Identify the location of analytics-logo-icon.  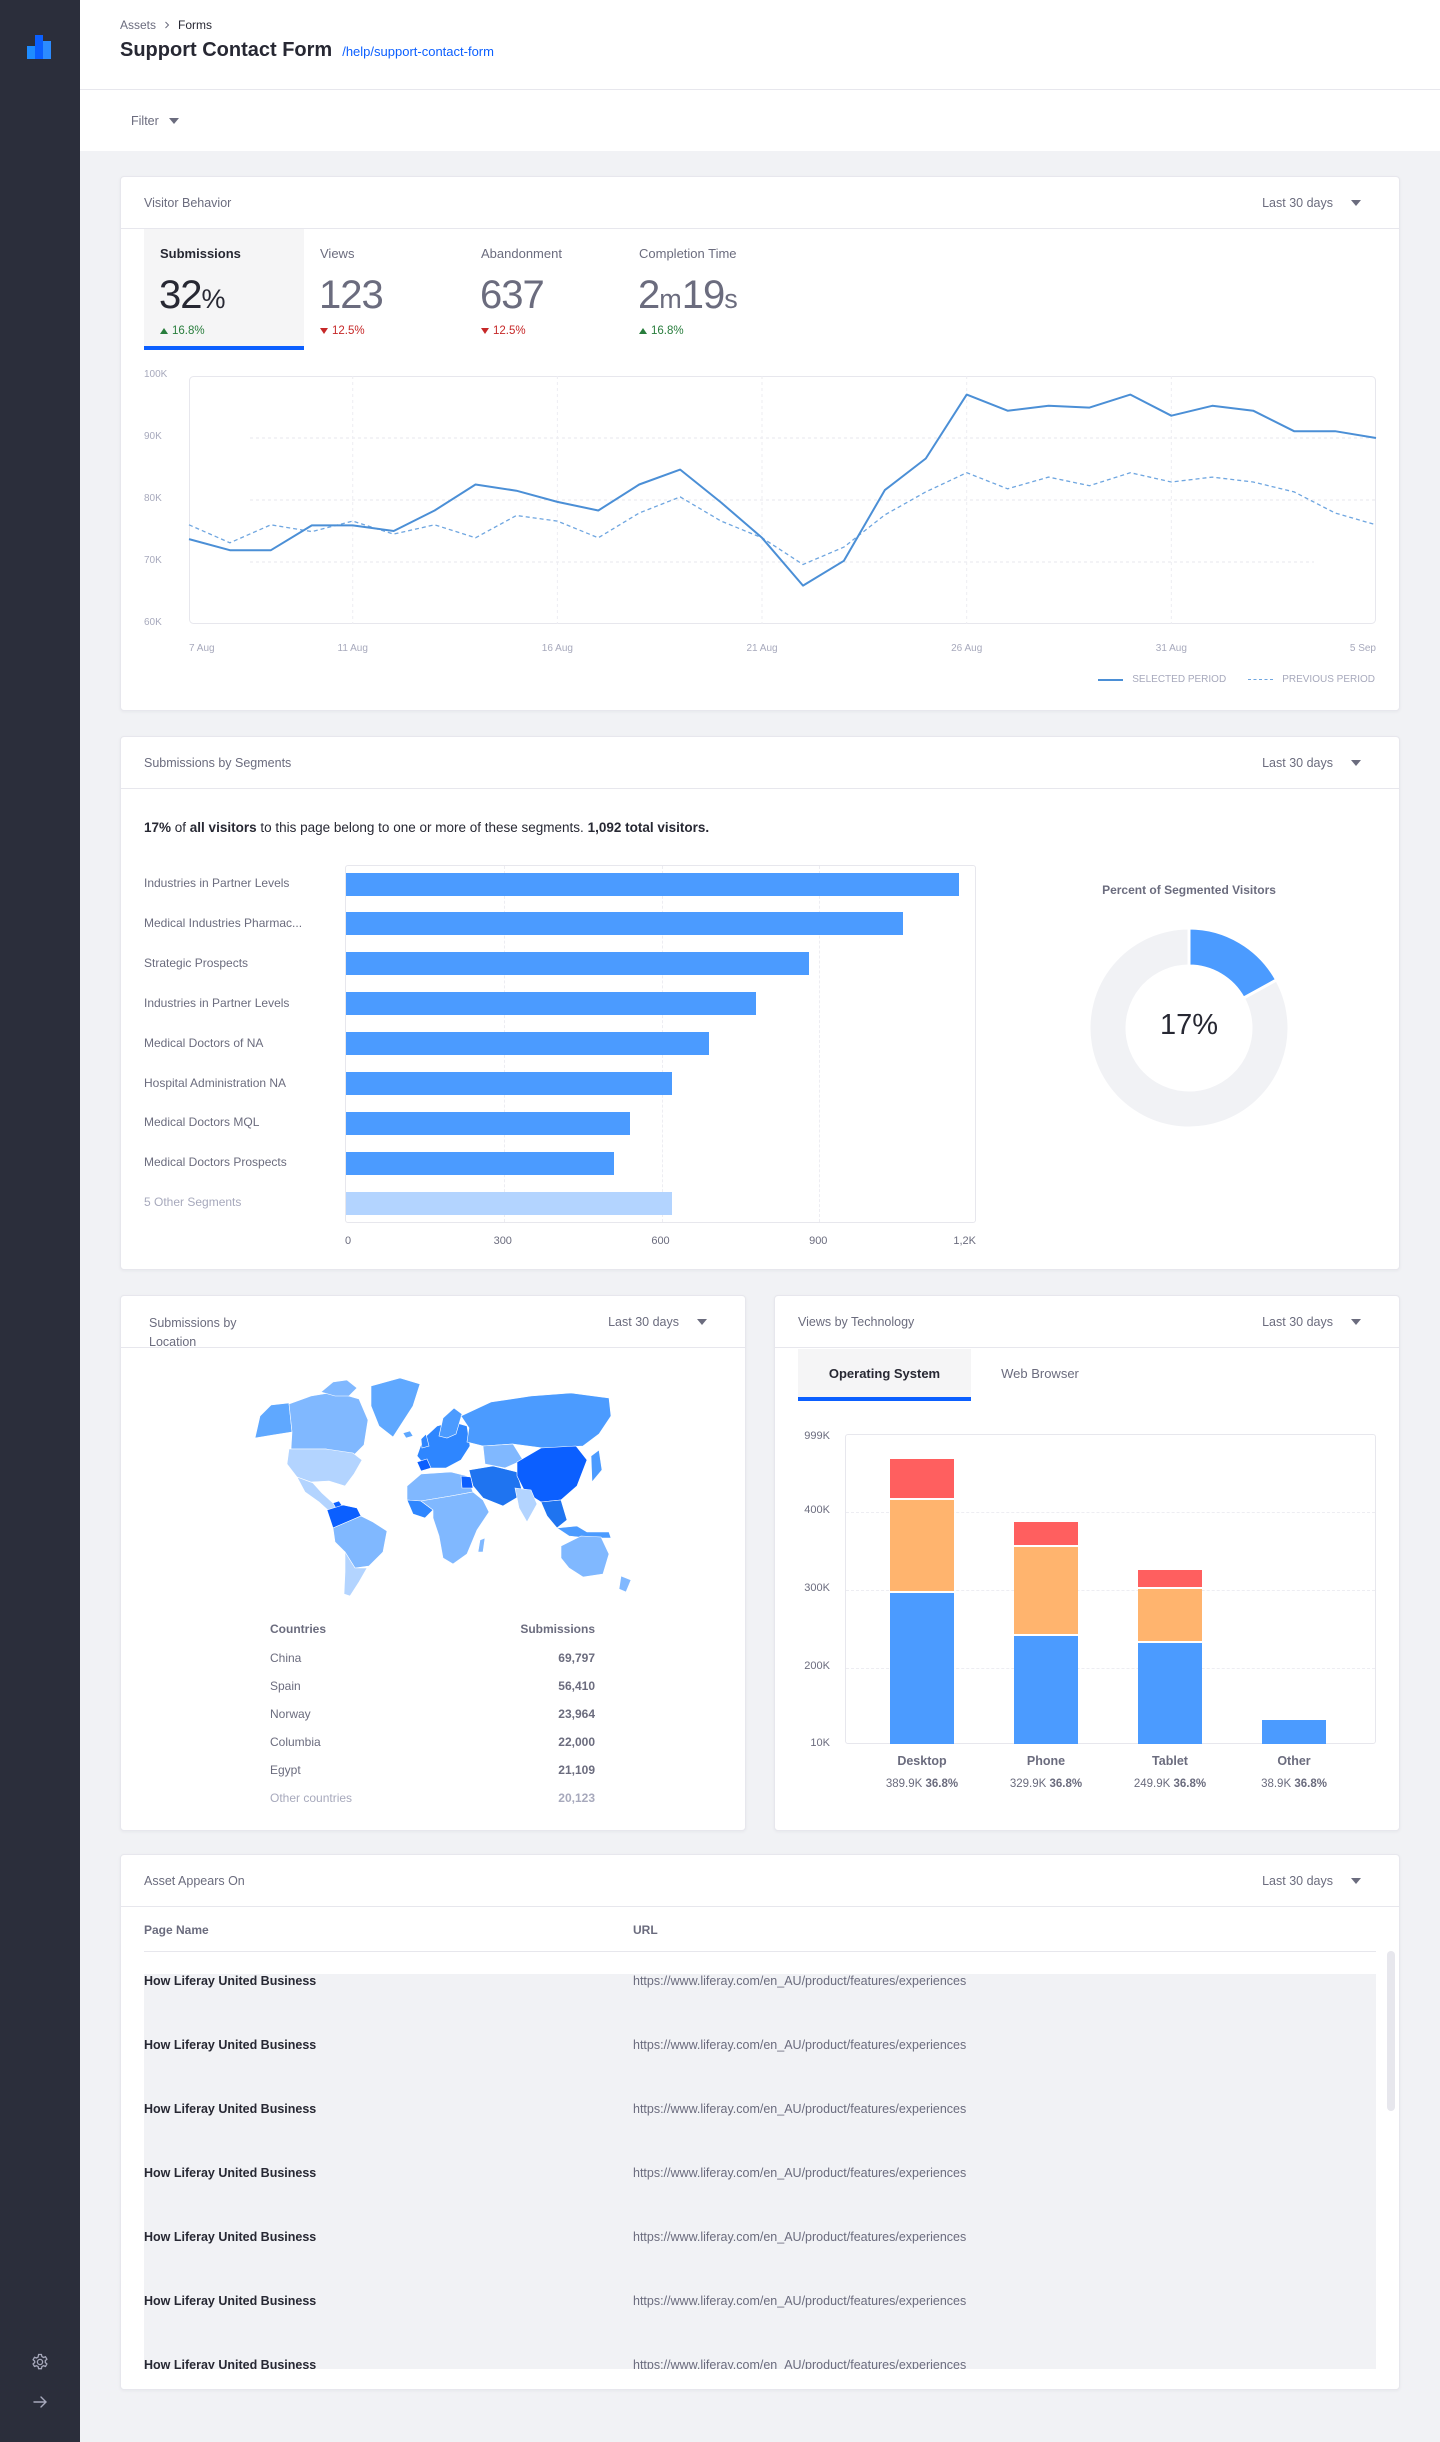
(40, 46).